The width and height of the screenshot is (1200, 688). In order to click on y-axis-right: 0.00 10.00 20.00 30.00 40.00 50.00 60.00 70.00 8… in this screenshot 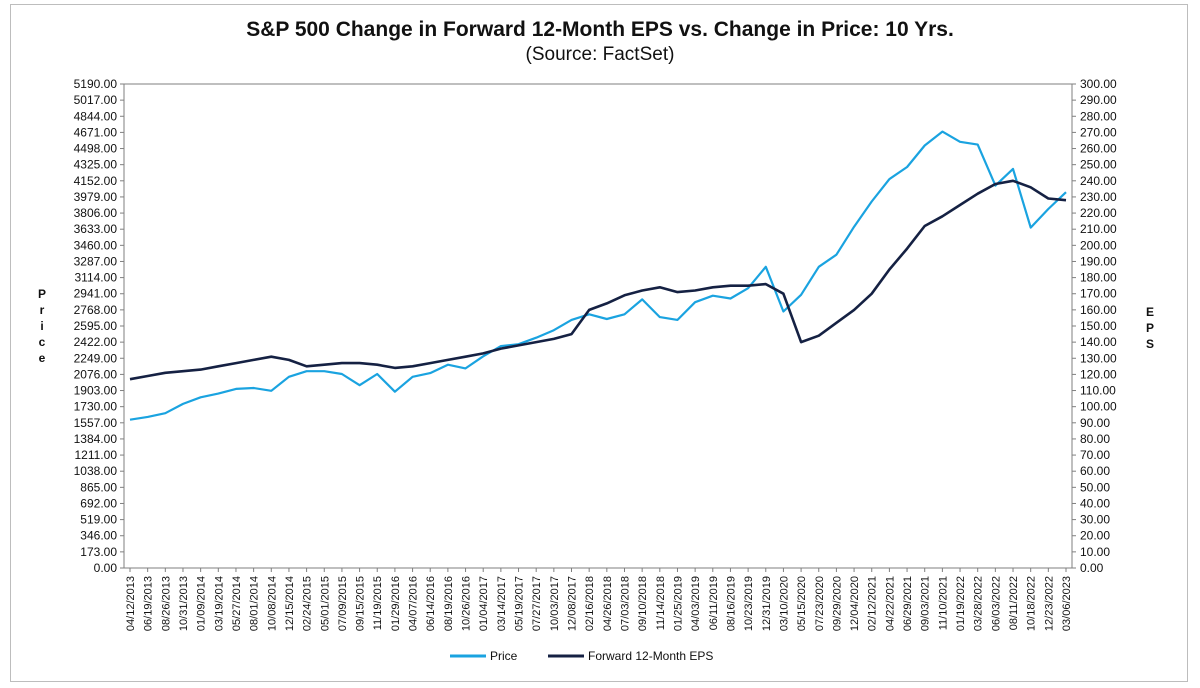, I will do `click(1094, 326)`.